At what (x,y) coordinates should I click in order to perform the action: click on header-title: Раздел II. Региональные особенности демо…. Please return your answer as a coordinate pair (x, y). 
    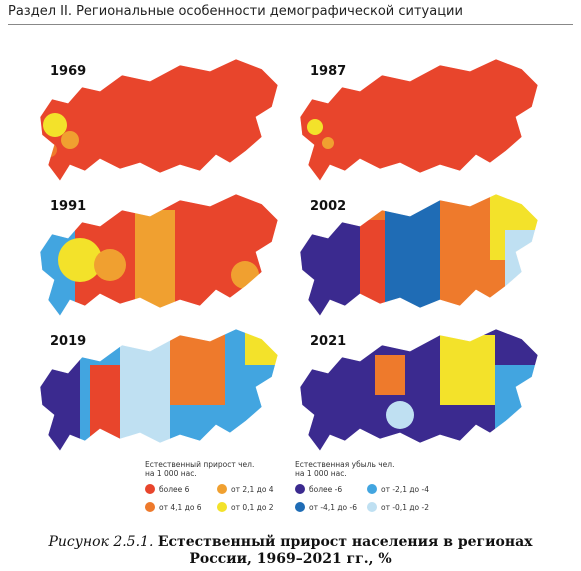
    Looking at the image, I should click on (235, 11).